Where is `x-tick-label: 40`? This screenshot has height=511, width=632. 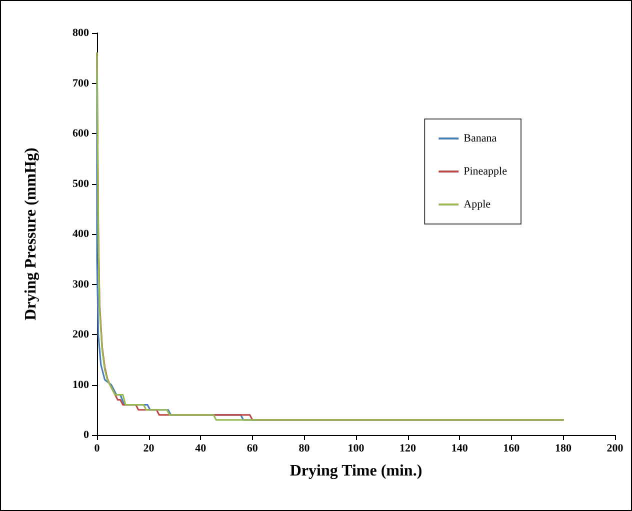
x-tick-label: 40 is located at coordinates (201, 448).